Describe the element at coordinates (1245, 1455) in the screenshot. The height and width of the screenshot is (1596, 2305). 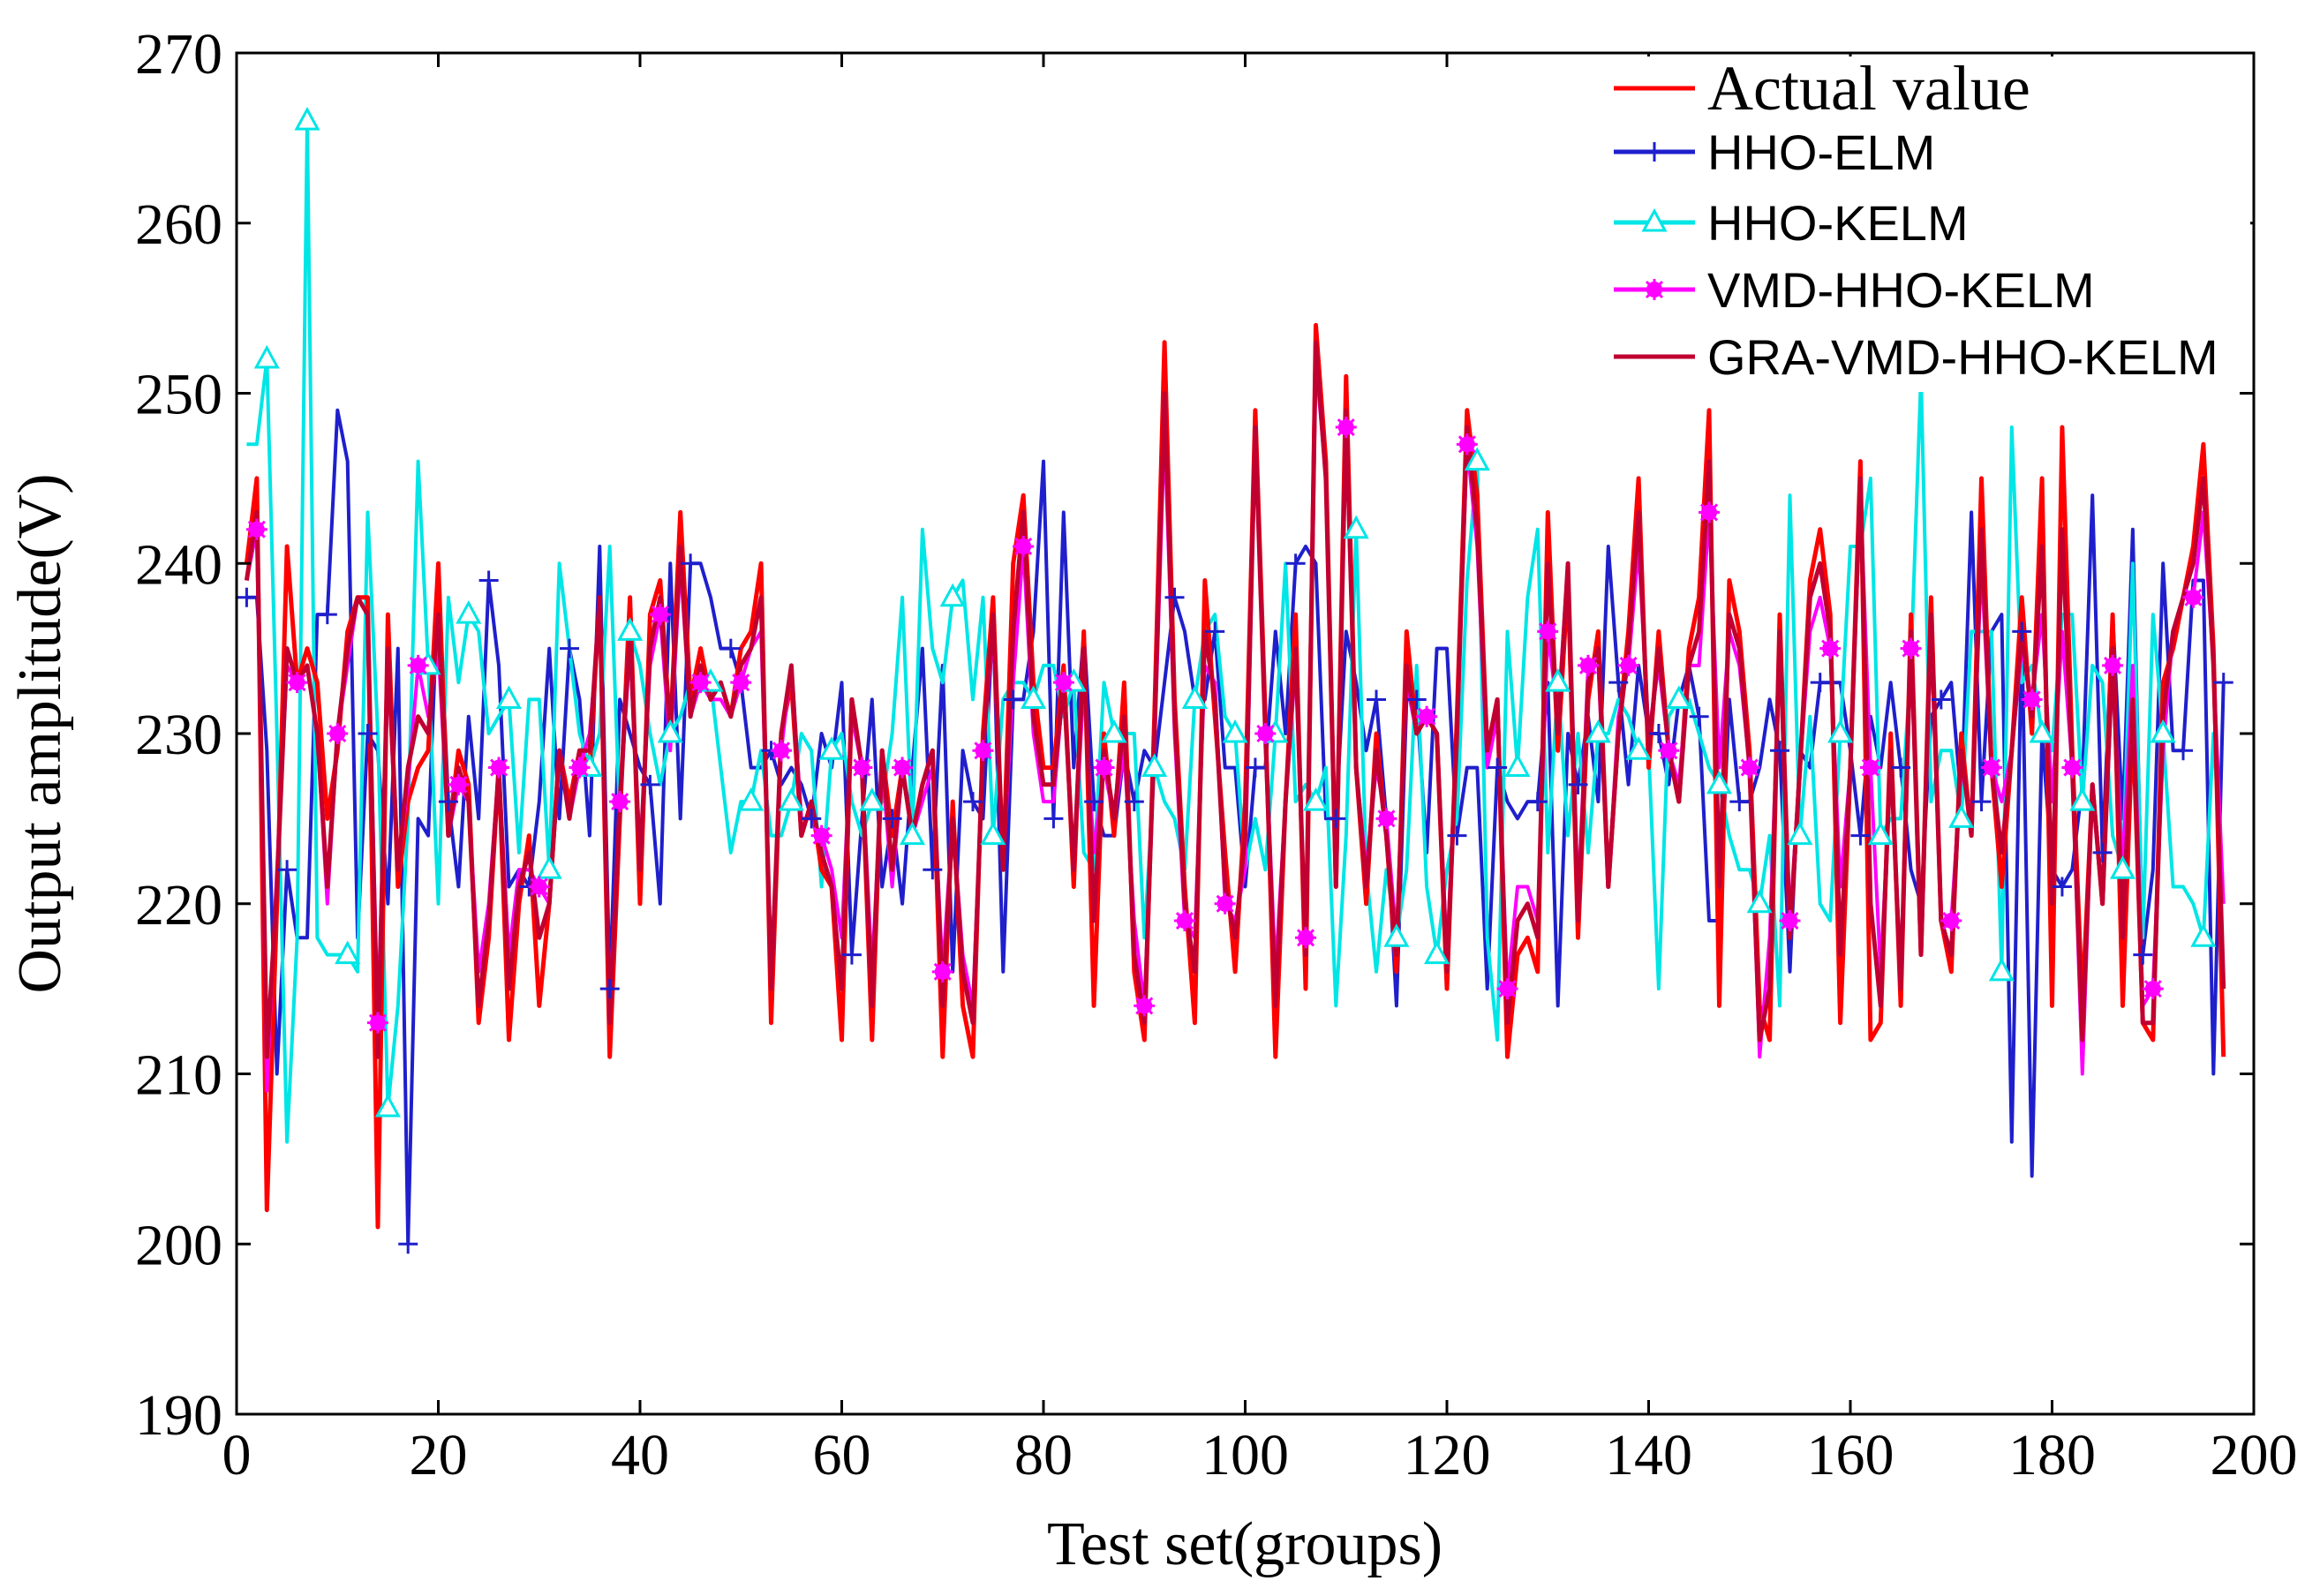
I see `x-tick-label-100: 100` at that location.